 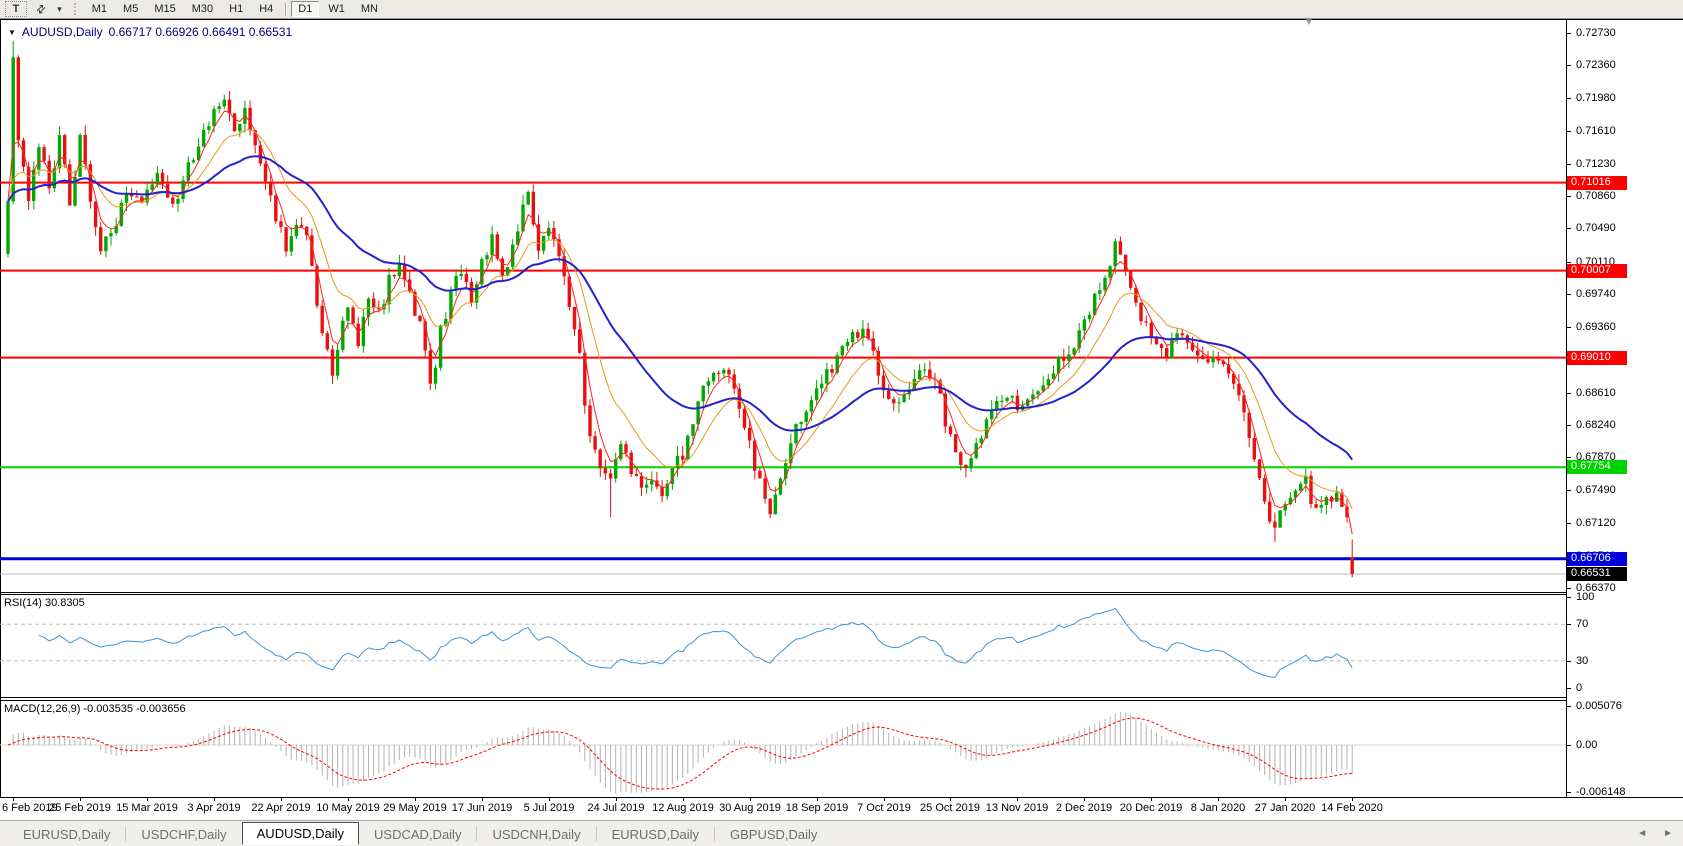 I want to click on current-price-badge: 0.66531, so click(x=1597, y=574).